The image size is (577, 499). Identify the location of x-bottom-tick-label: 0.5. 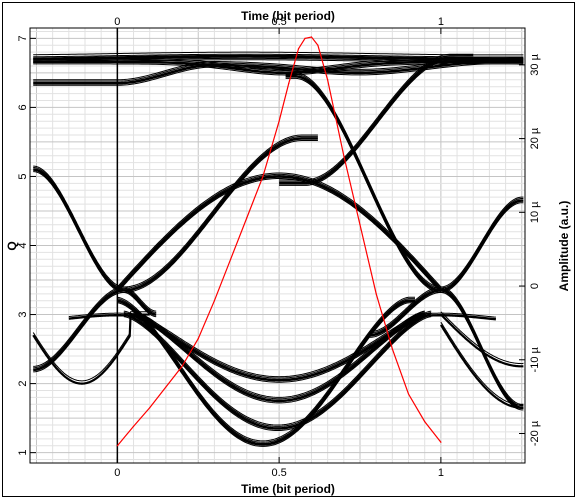
(278, 473).